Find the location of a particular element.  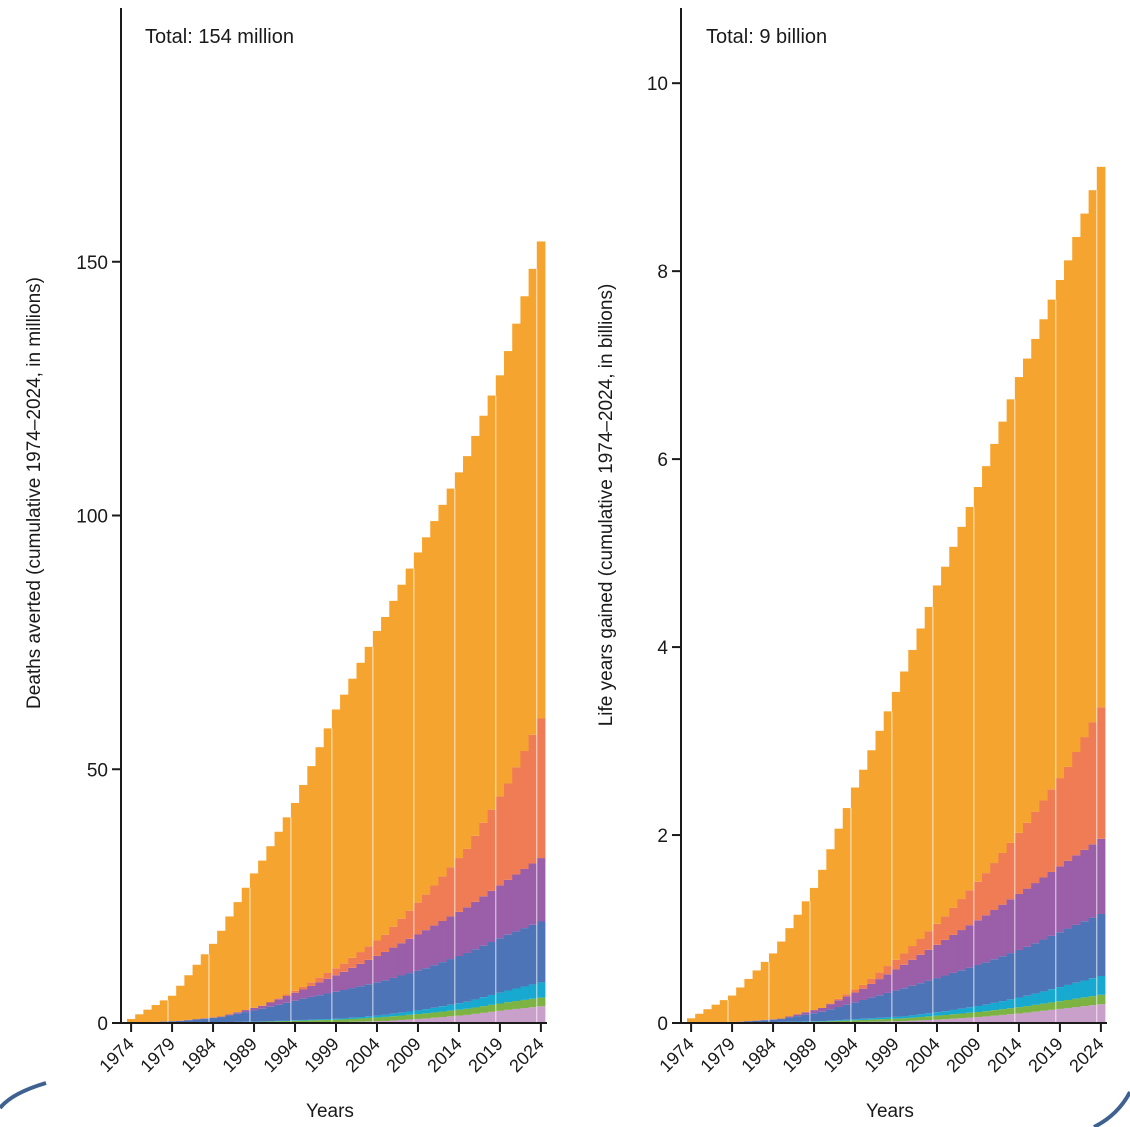

bar-segment-2018-s4 is located at coordinates (492, 916).